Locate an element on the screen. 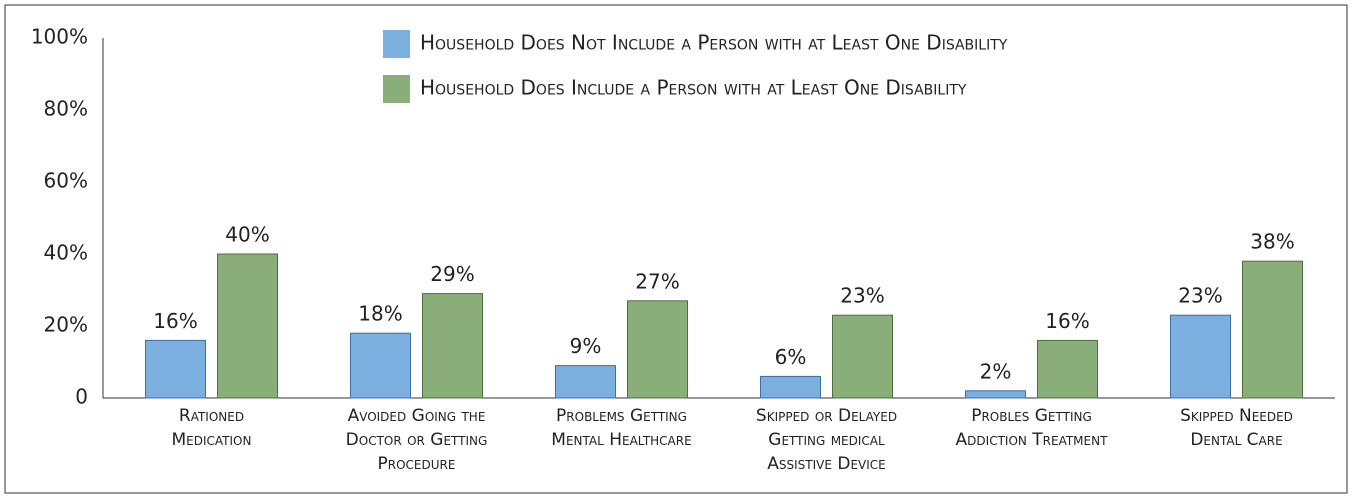  value-label: 9% is located at coordinates (586, 346).